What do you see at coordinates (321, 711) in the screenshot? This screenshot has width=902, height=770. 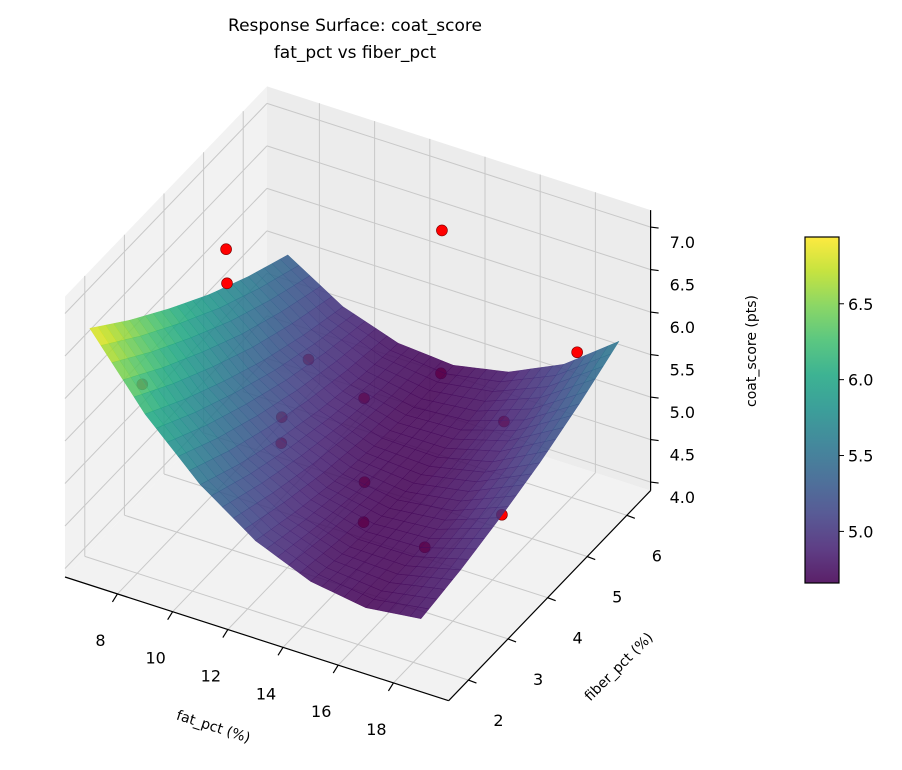 I see `x-tick-label: 16` at bounding box center [321, 711].